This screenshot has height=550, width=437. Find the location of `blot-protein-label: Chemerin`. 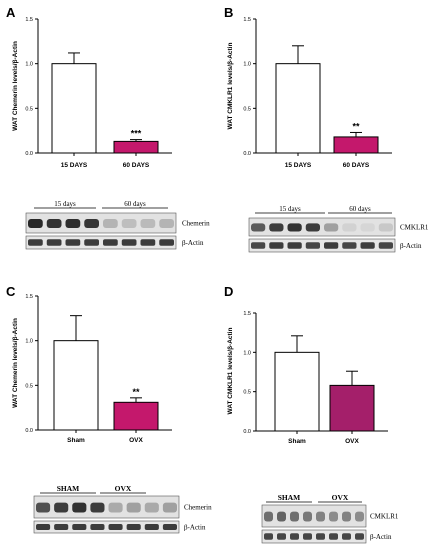

blot-protein-label: Chemerin is located at coordinates (198, 508).